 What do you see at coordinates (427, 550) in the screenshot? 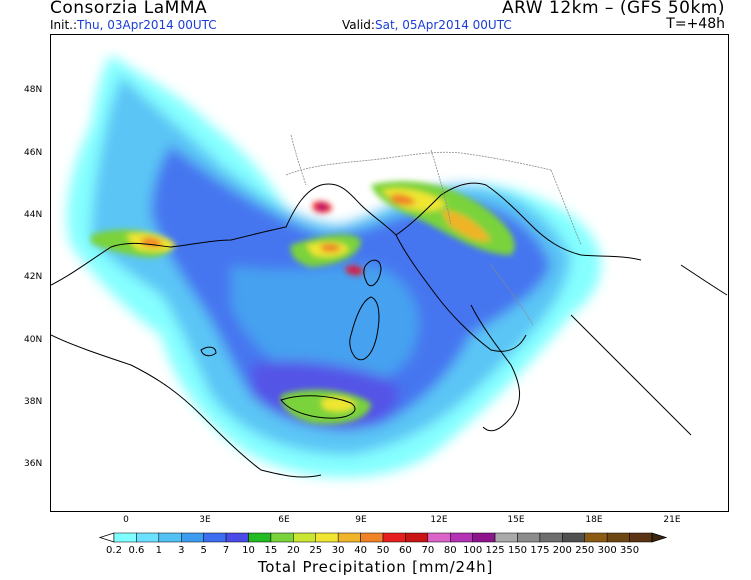
I see `legend-label: 70` at bounding box center [427, 550].